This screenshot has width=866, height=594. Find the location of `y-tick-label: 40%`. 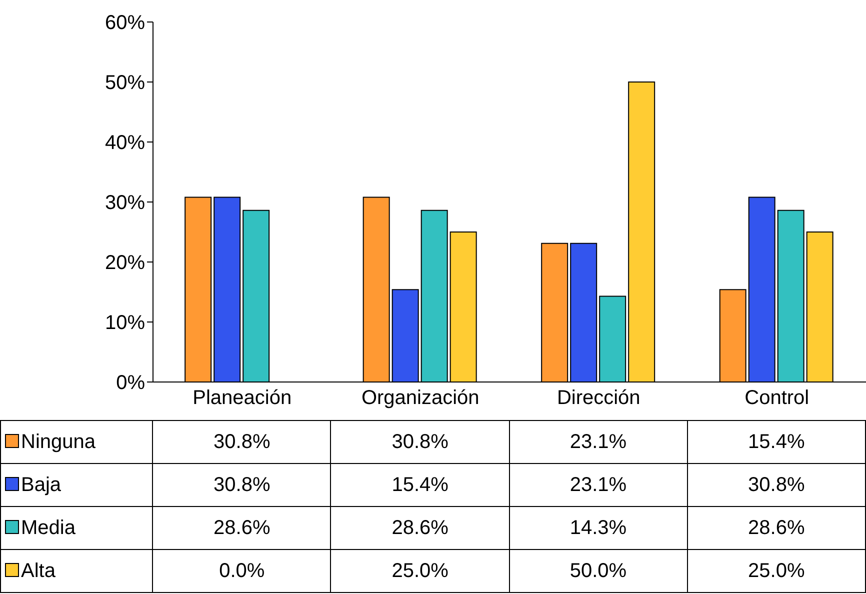

y-tick-label: 40% is located at coordinates (125, 143).